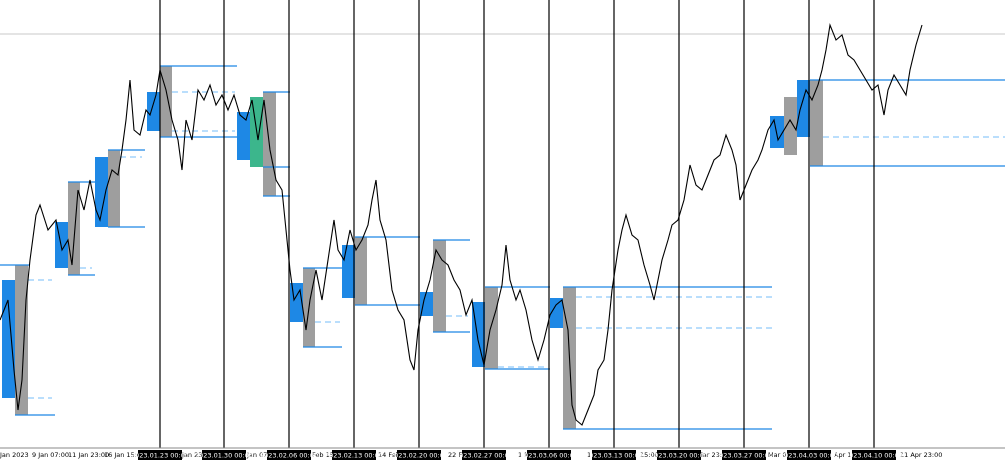 The width and height of the screenshot is (1005, 461). I want to click on marker-label: 2023.02.06 00:00, so click(289, 456).